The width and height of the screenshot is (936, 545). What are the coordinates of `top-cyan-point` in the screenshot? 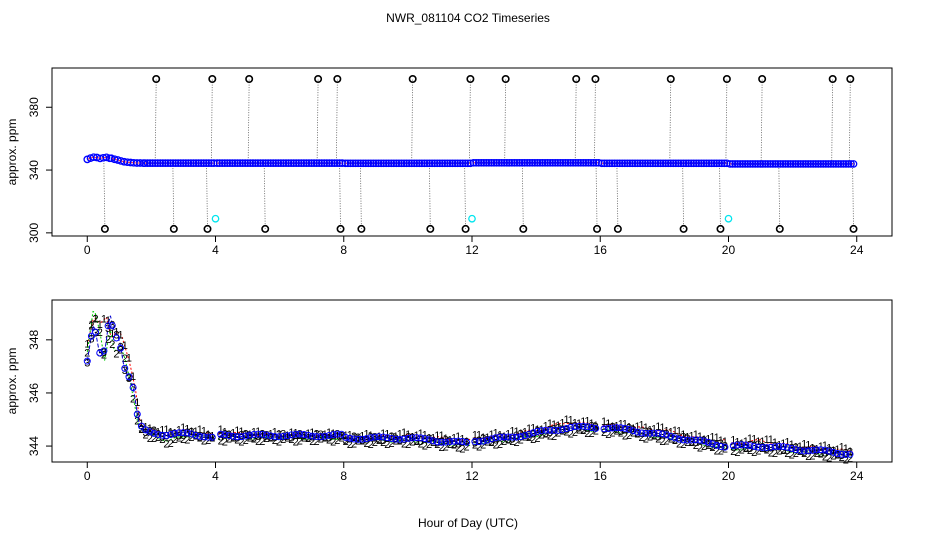 It's located at (472, 218).